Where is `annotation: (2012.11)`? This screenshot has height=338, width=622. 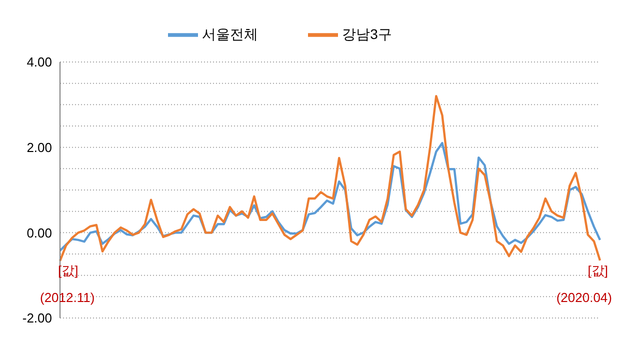 annotation: (2012.11) is located at coordinates (67, 297).